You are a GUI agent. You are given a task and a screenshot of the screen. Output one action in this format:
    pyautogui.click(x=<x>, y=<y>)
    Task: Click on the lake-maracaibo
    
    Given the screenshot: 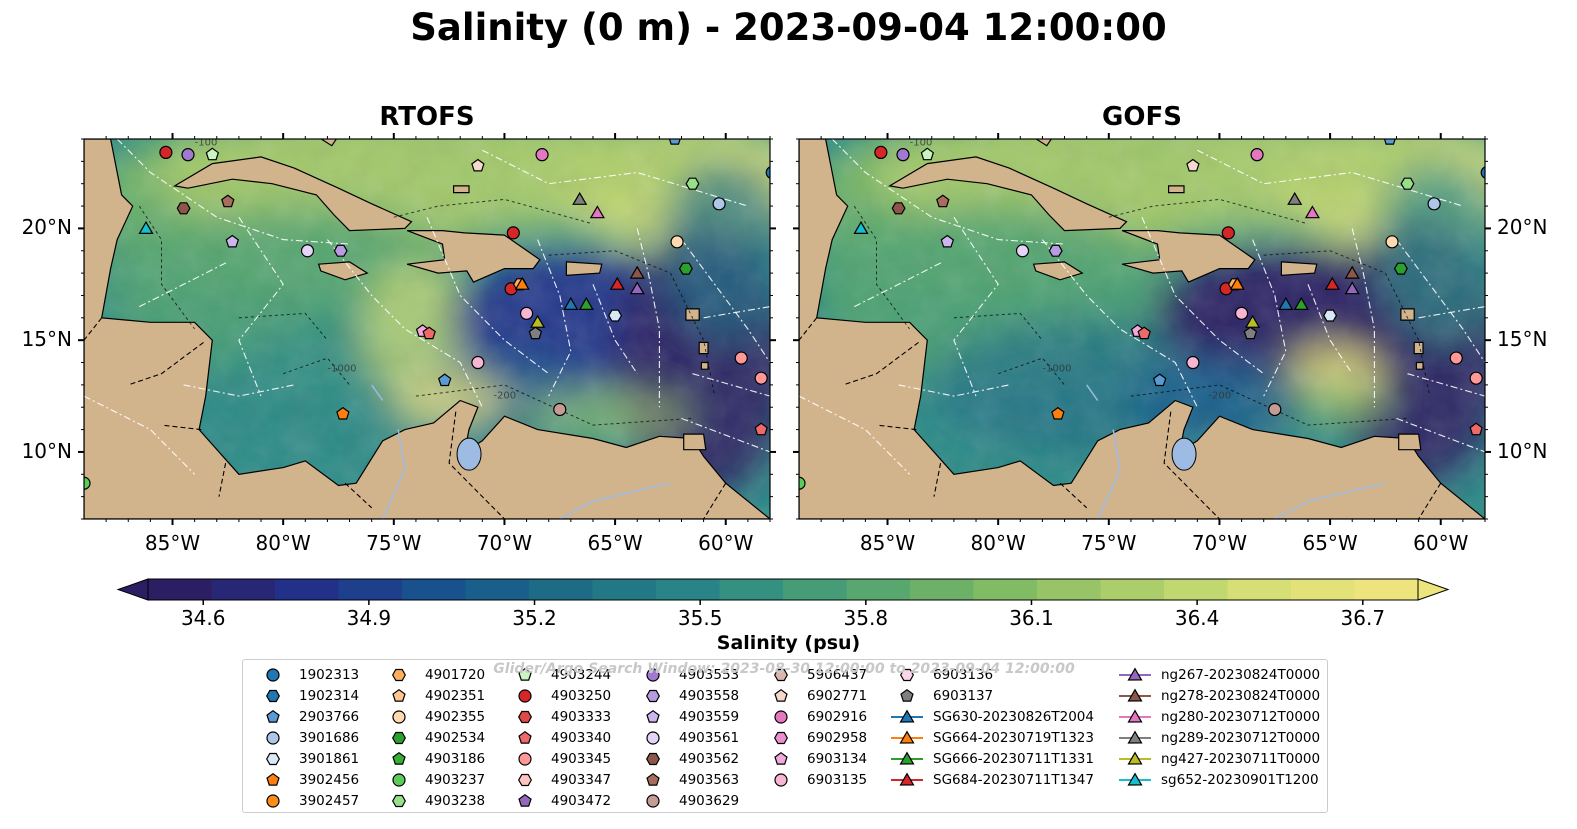 What is the action you would take?
    pyautogui.click(x=469, y=454)
    